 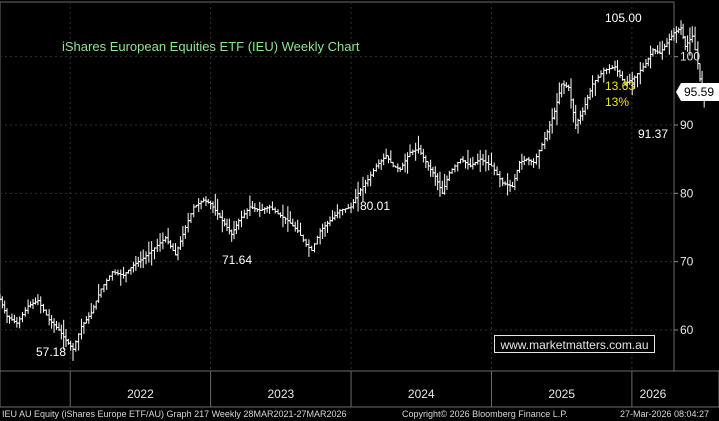 What do you see at coordinates (620, 86) in the screenshot?
I see `annotation-drop-value: 13.63` at bounding box center [620, 86].